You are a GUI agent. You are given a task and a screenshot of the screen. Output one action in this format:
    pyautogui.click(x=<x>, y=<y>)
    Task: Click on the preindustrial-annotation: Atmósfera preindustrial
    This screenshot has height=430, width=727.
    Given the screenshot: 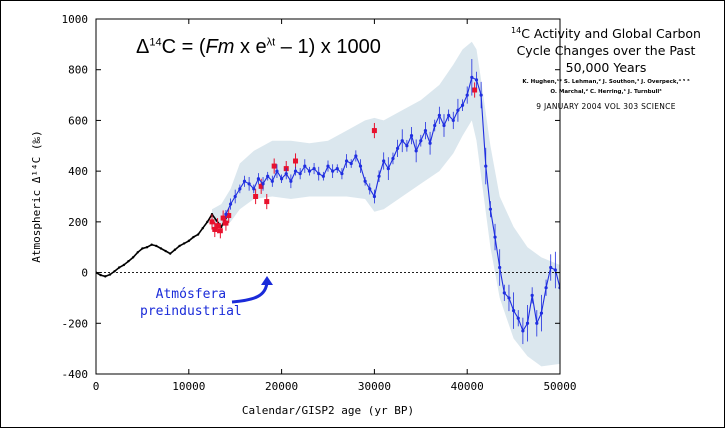 What is the action you would take?
    pyautogui.click(x=191, y=303)
    